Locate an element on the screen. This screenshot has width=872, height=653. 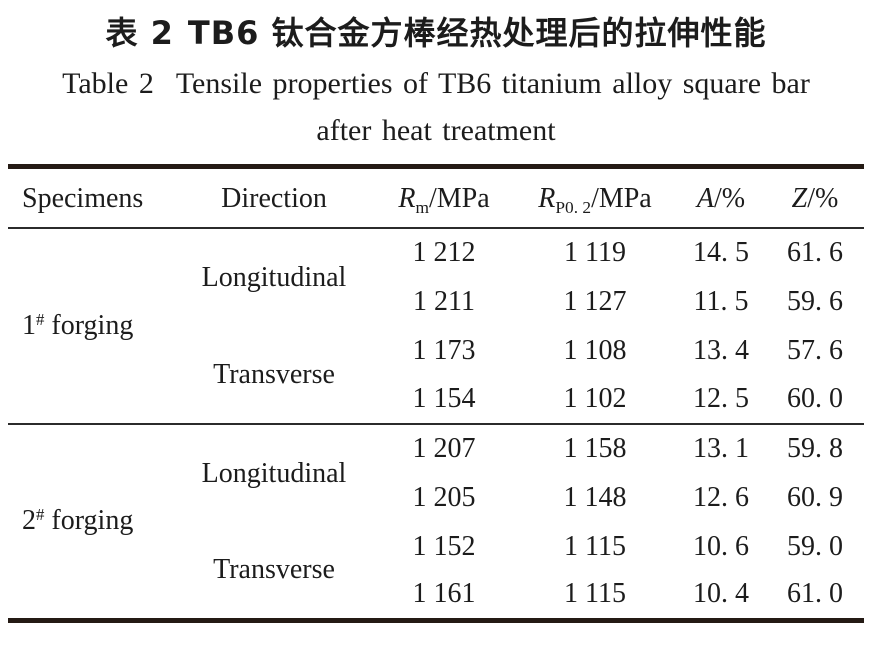
cell-a: 12. 5 is located at coordinates (721, 399).